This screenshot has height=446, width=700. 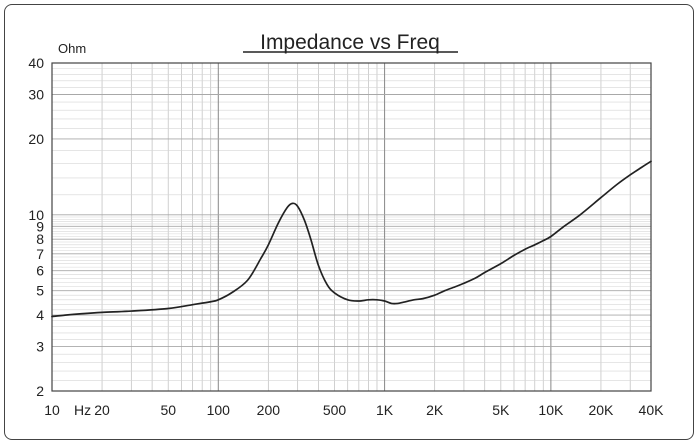 I want to click on x-tick-label: 10K, so click(x=551, y=410).